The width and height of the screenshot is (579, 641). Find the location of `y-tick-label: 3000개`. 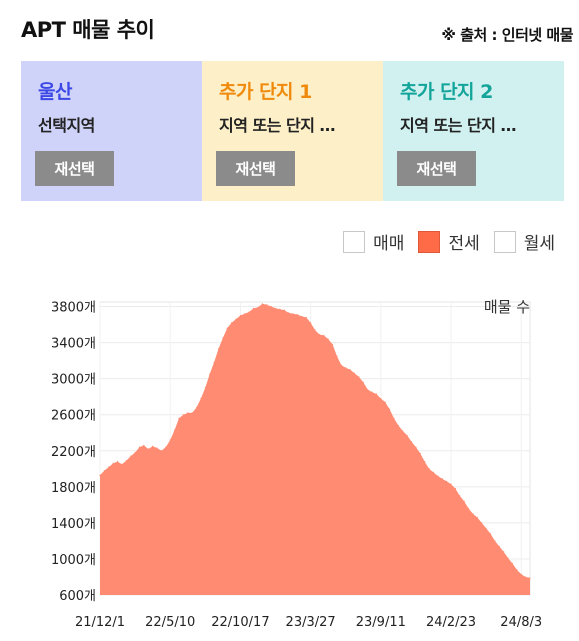

y-tick-label: 3000개 is located at coordinates (73, 380).